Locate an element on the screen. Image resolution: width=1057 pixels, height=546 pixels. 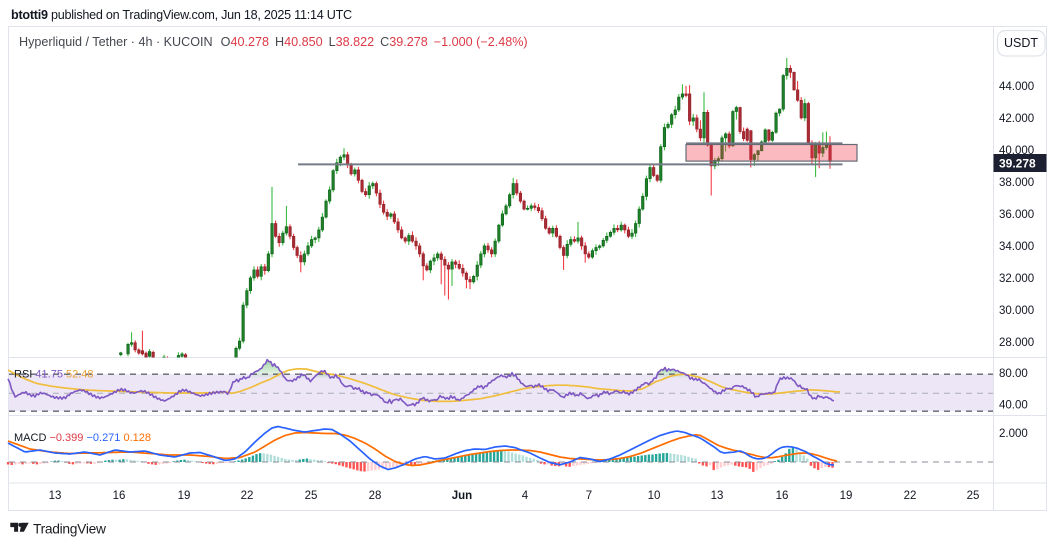
svg-text: 34.000 is located at coordinates (1016, 247).